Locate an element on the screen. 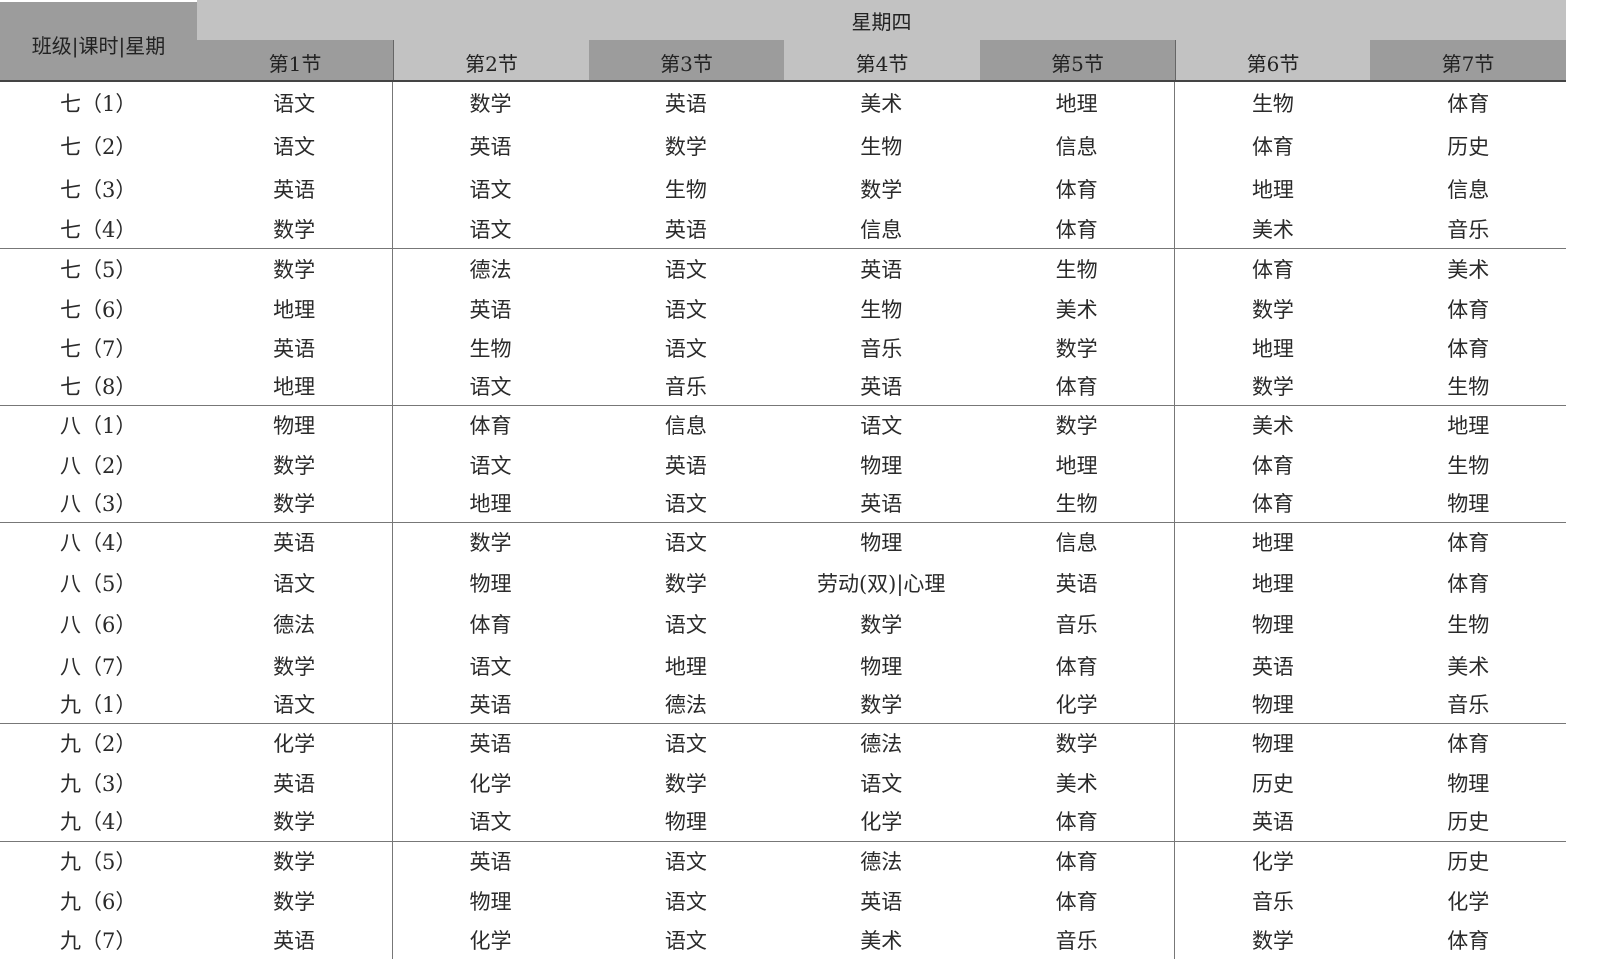  subject-cell: 信息 is located at coordinates (686, 424).